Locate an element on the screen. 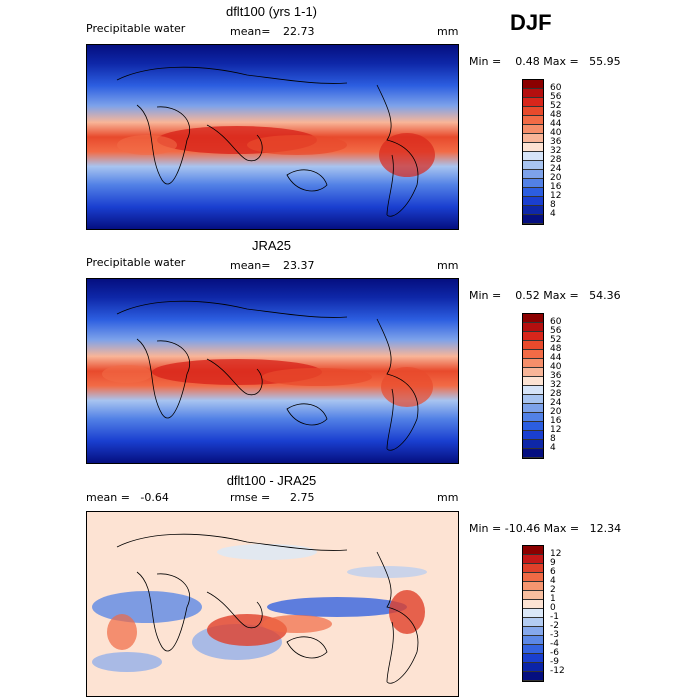  panel3-map-field is located at coordinates (272, 604).